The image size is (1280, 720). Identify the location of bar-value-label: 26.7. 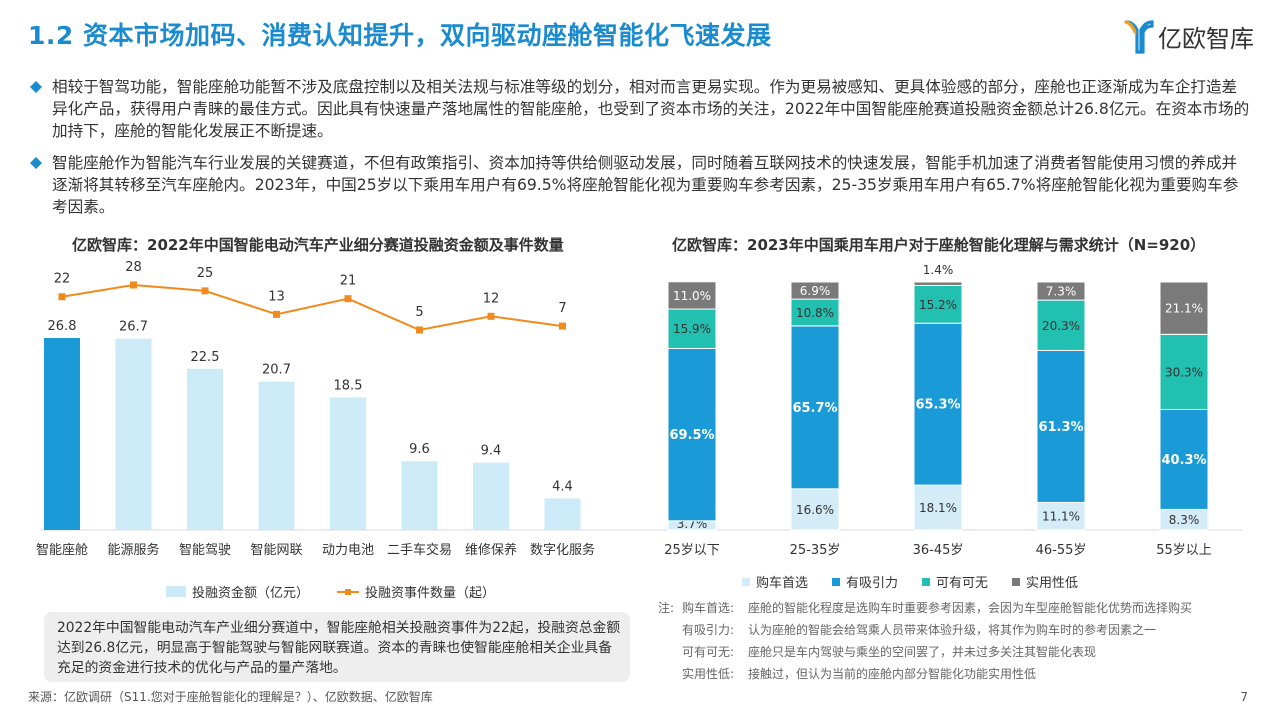
(133, 327).